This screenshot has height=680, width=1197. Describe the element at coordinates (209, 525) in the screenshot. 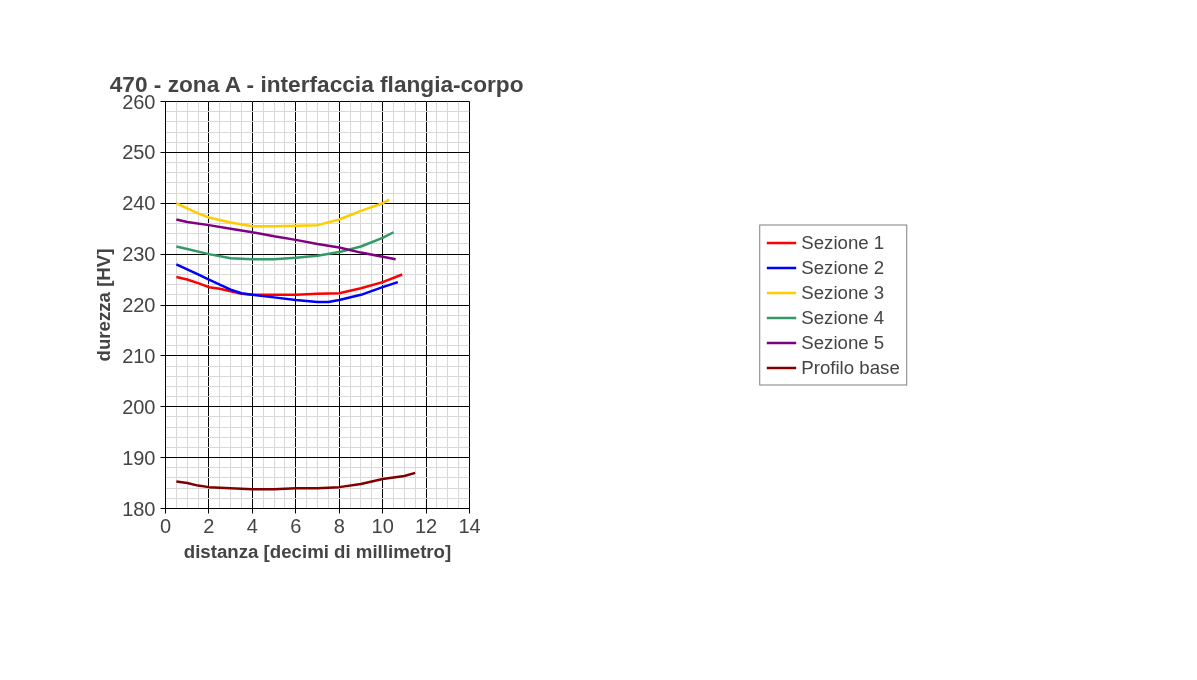

I see `x-tick-label: 2` at that location.